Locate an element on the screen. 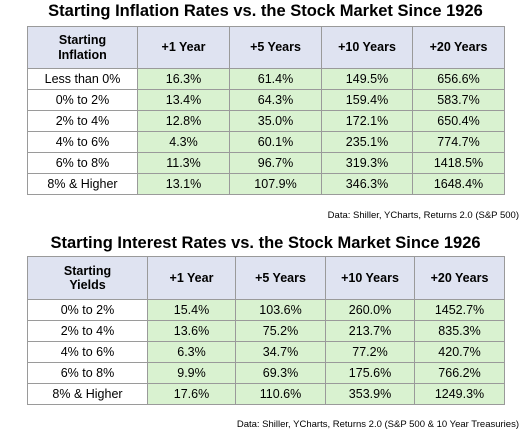  table-cell: 1418.5% is located at coordinates (458, 163).